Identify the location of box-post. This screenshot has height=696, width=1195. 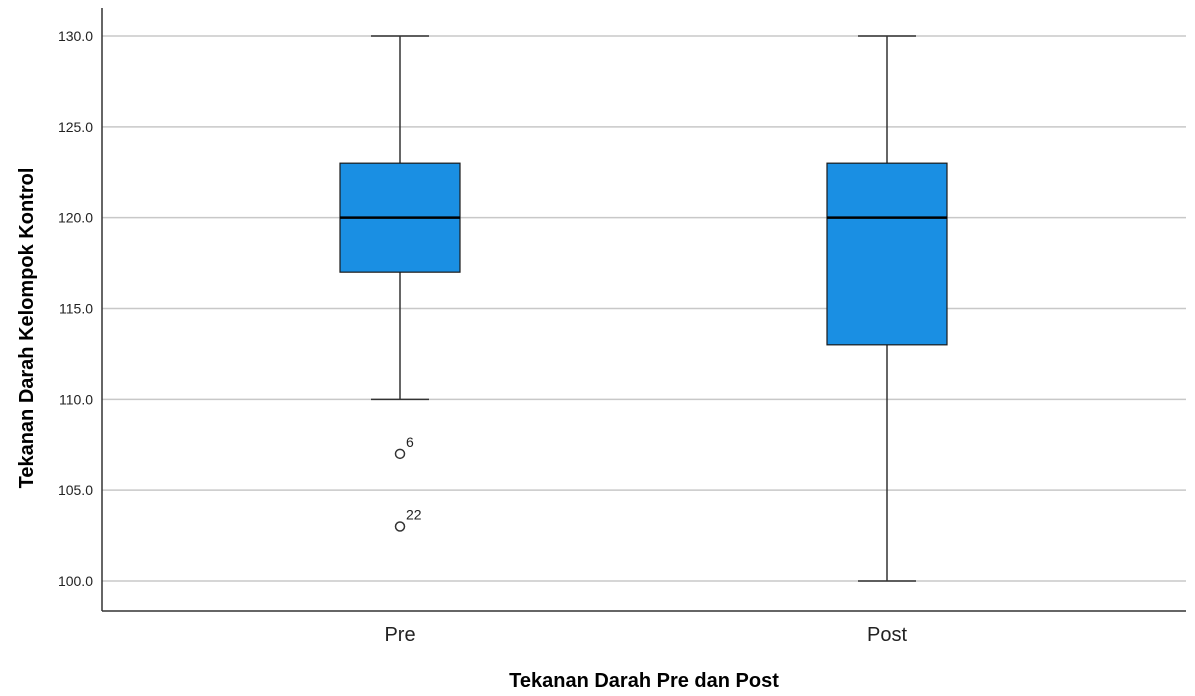
(887, 308).